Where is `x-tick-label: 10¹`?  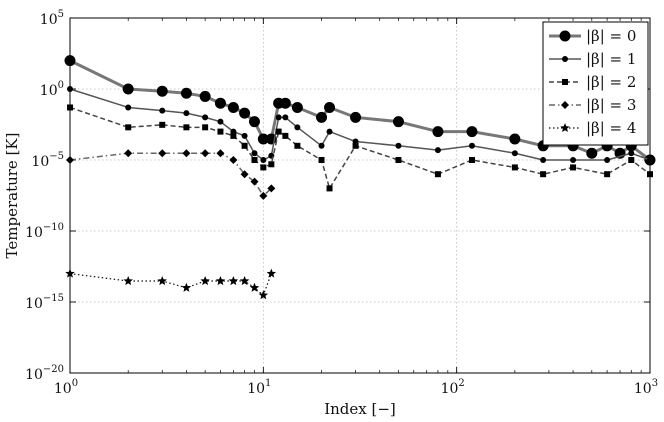 x-tick-label: 10¹ is located at coordinates (259, 387).